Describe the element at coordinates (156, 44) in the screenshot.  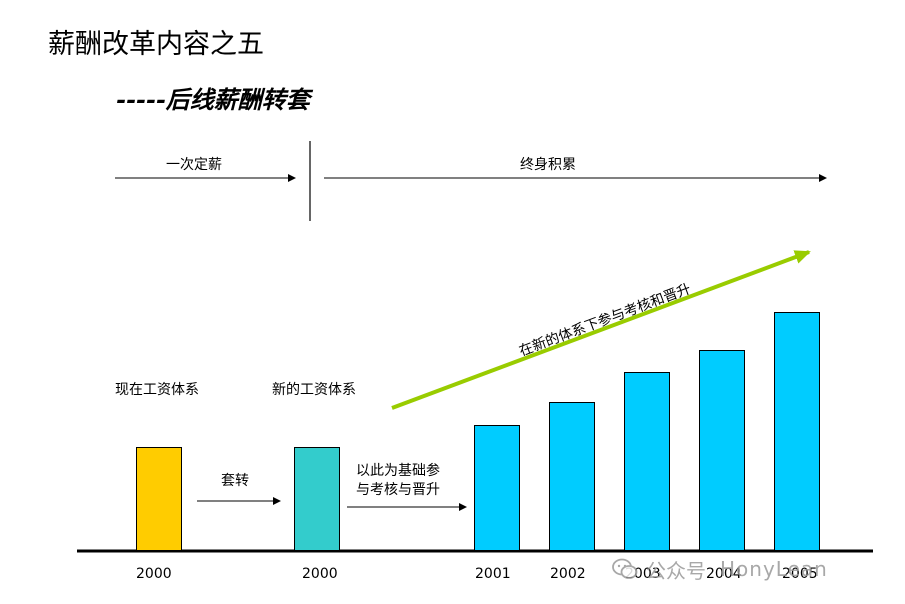
I see `page-title: 薪酬改革内容之五` at that location.